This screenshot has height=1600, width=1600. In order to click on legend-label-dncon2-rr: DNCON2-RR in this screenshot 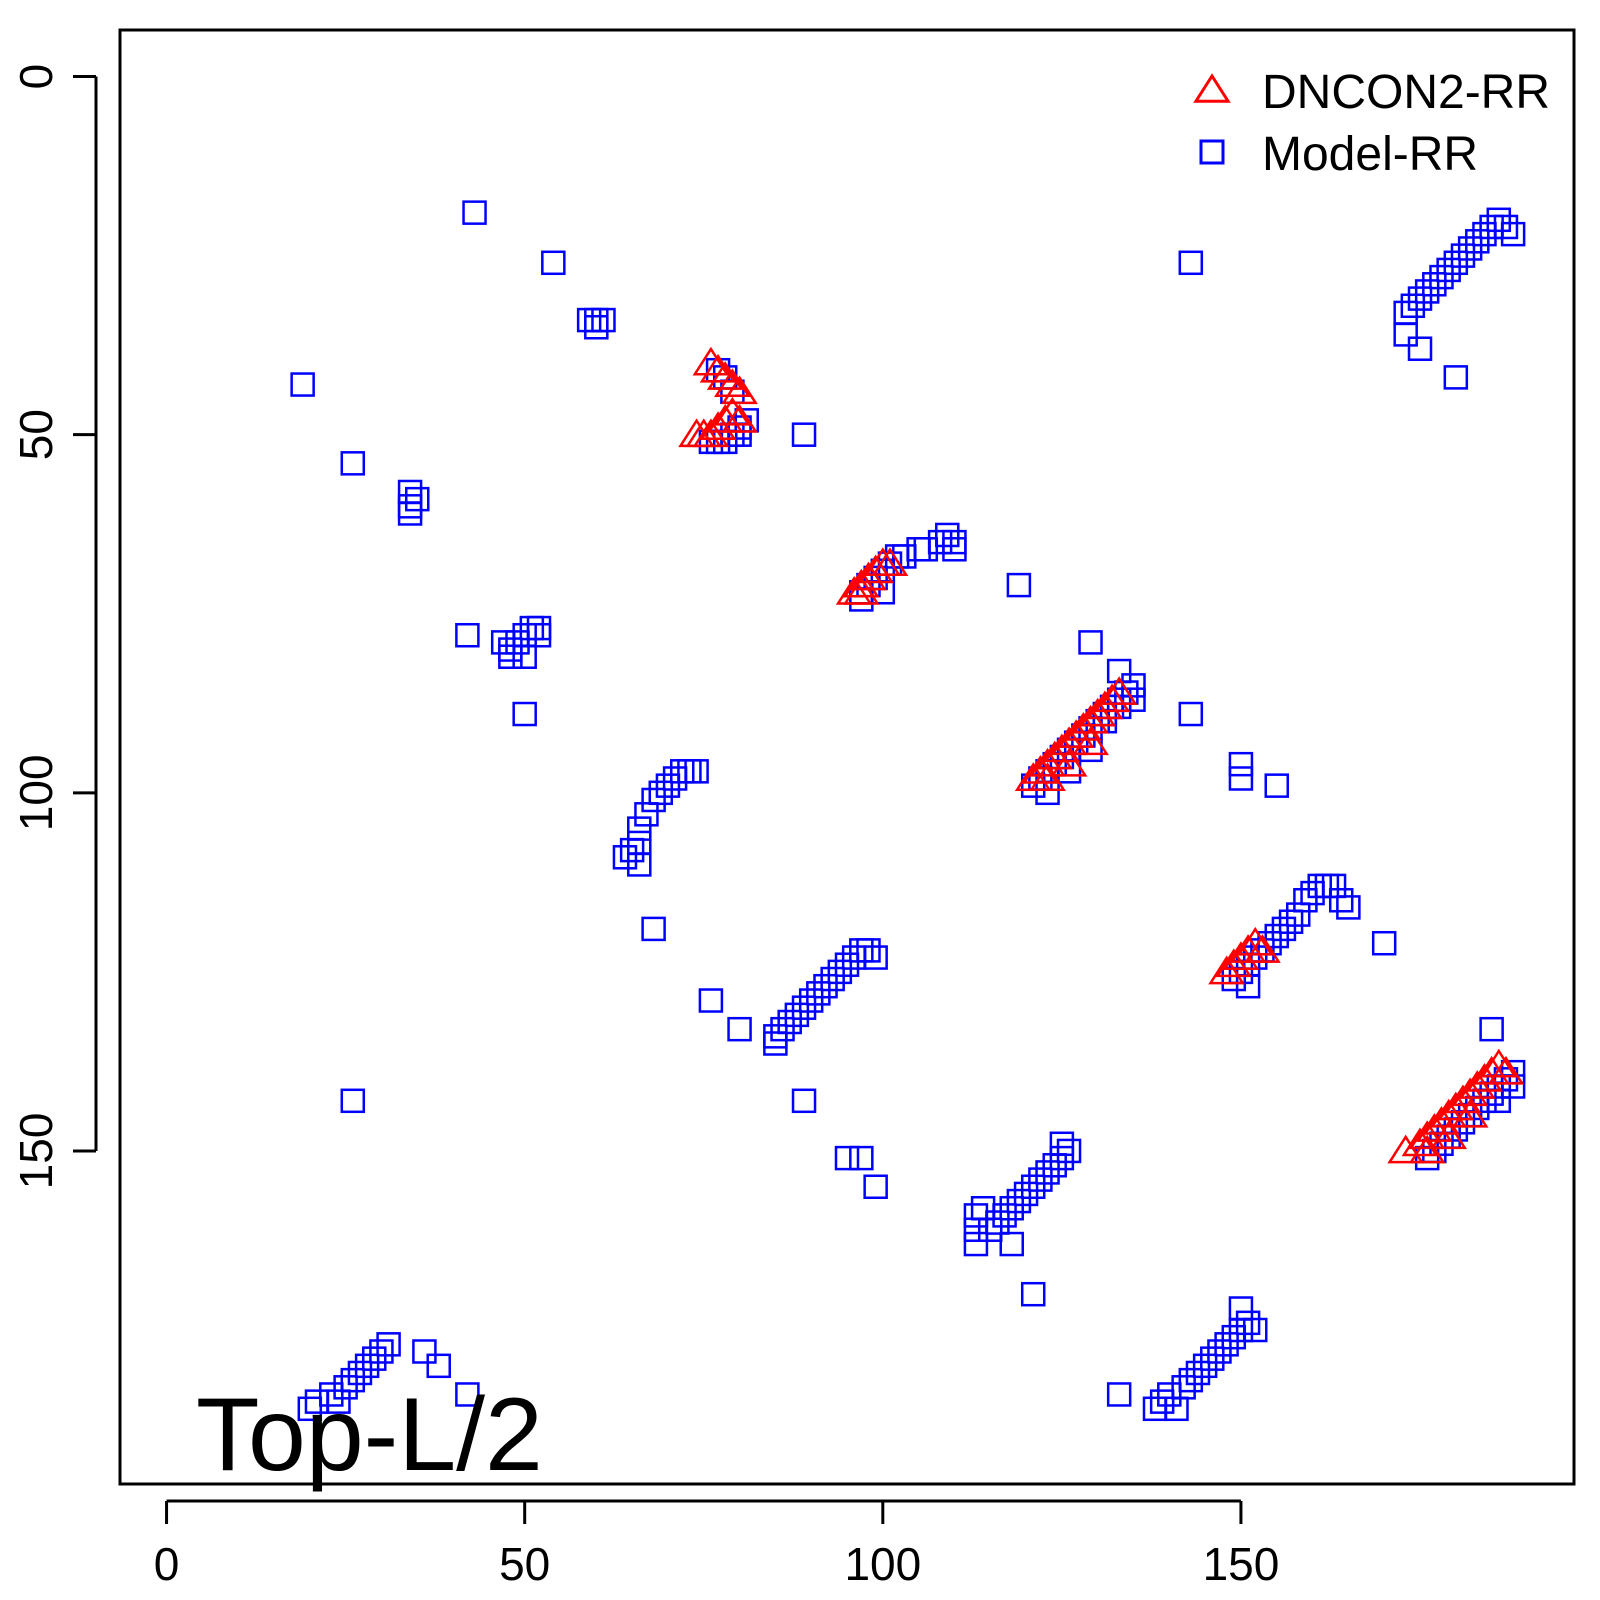, I will do `click(1406, 92)`.